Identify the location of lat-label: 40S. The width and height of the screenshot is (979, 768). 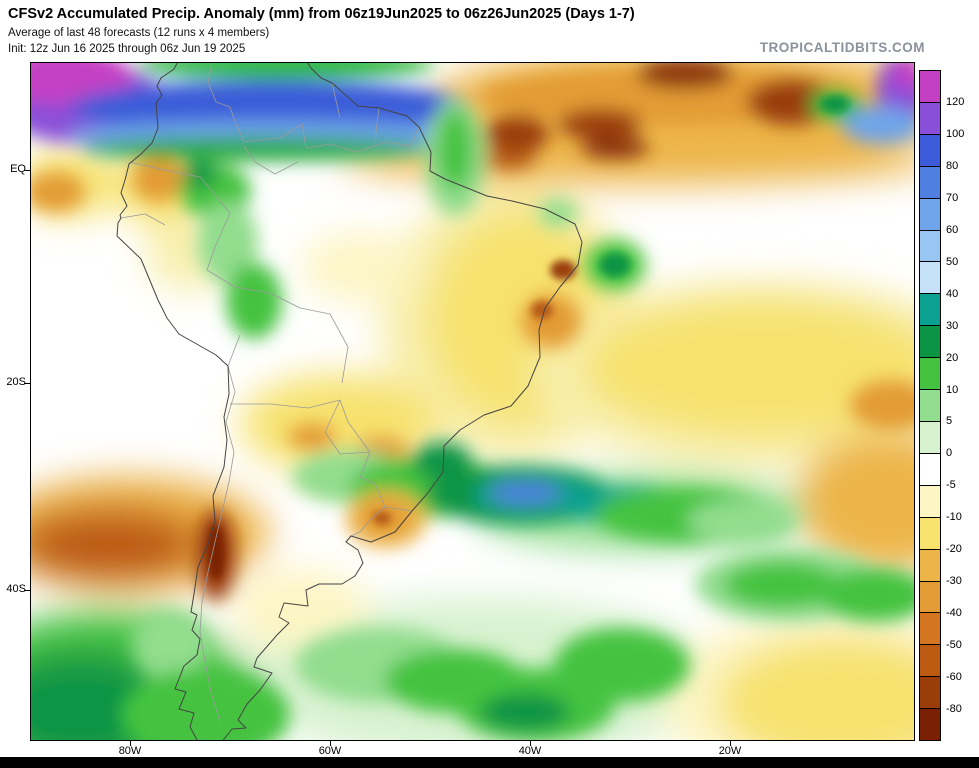
(16, 589).